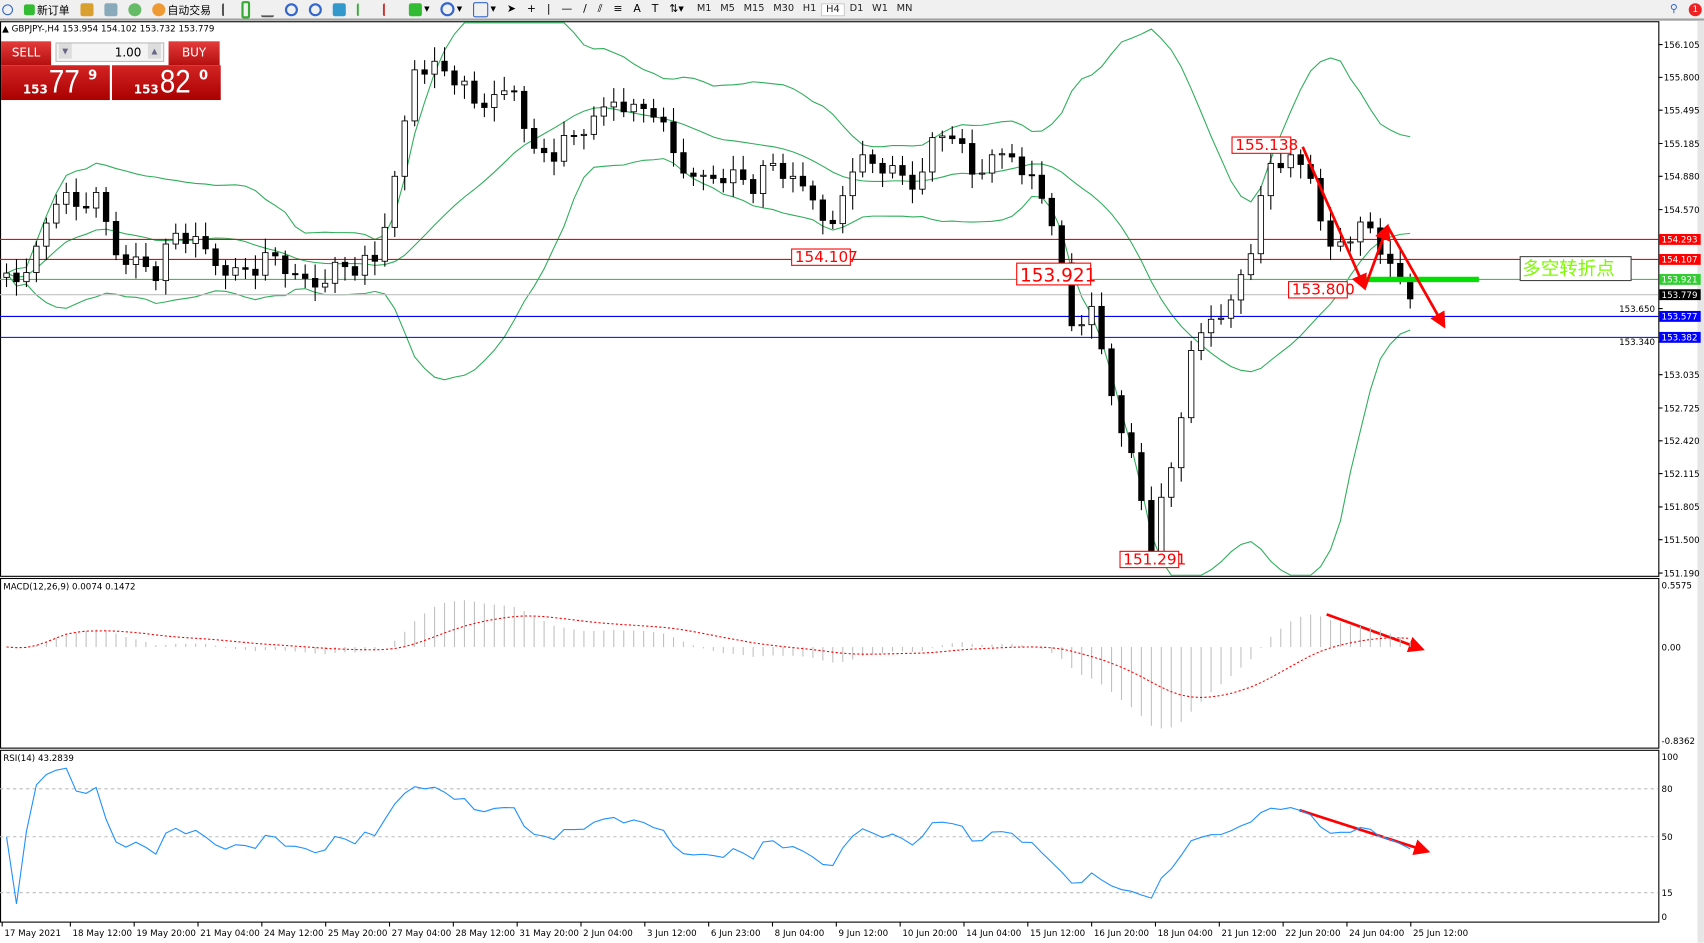 This screenshot has width=1704, height=943. I want to click on signals-button, so click(134, 9).